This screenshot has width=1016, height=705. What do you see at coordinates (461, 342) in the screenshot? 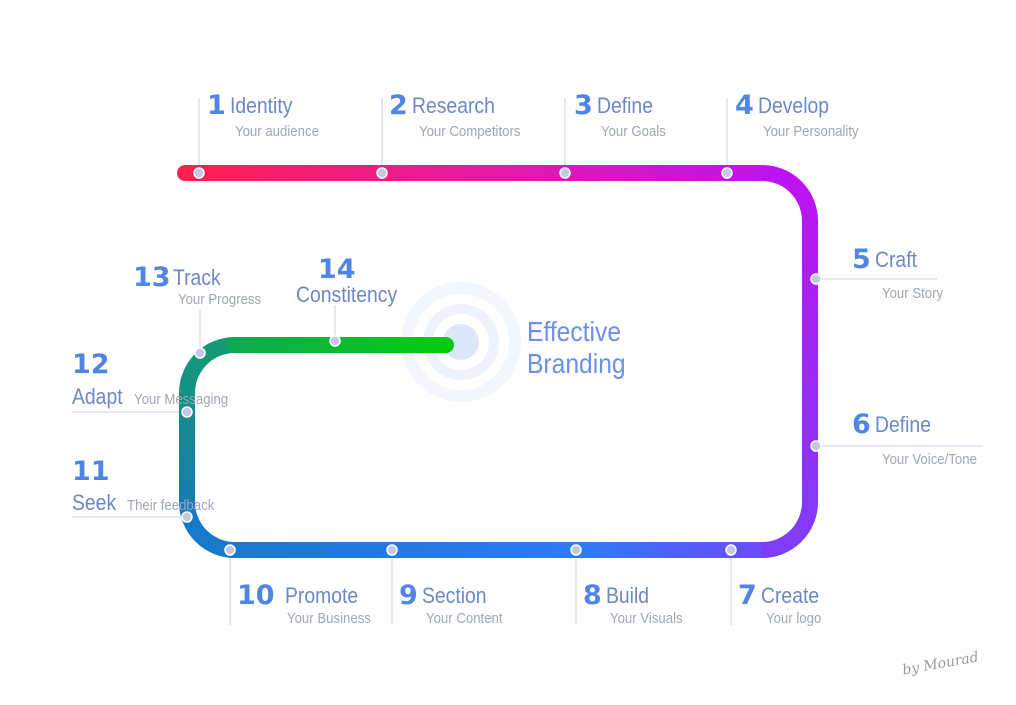
I see `target-icon` at bounding box center [461, 342].